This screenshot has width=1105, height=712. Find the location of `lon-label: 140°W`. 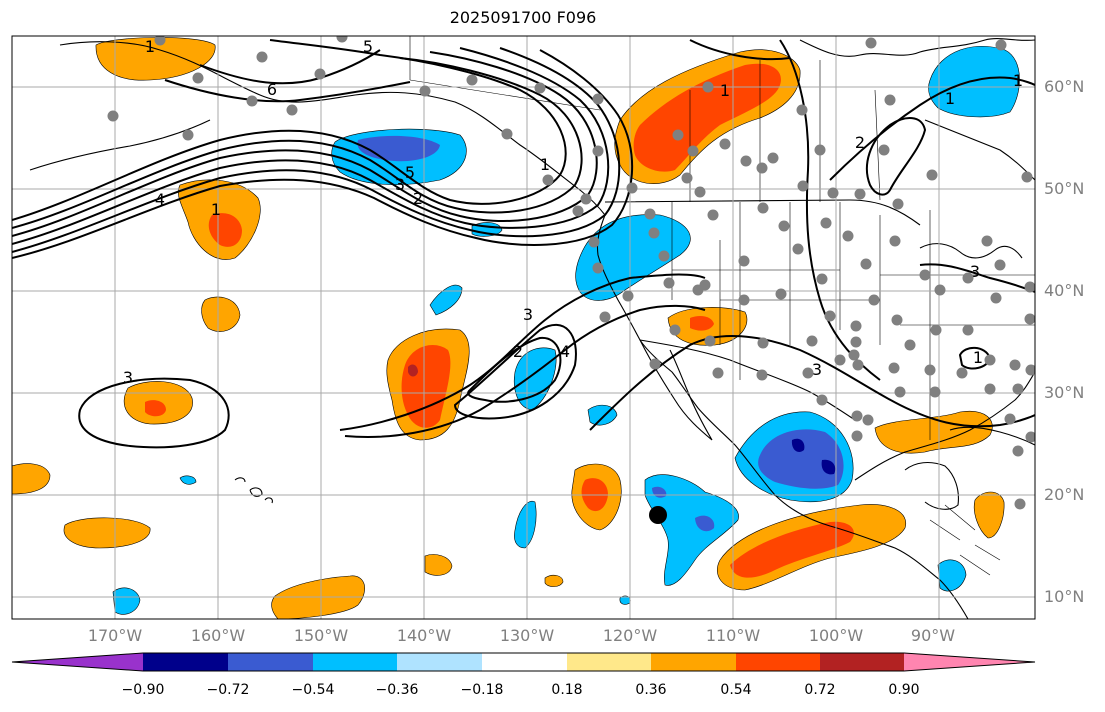

lon-label: 140°W is located at coordinates (424, 635).